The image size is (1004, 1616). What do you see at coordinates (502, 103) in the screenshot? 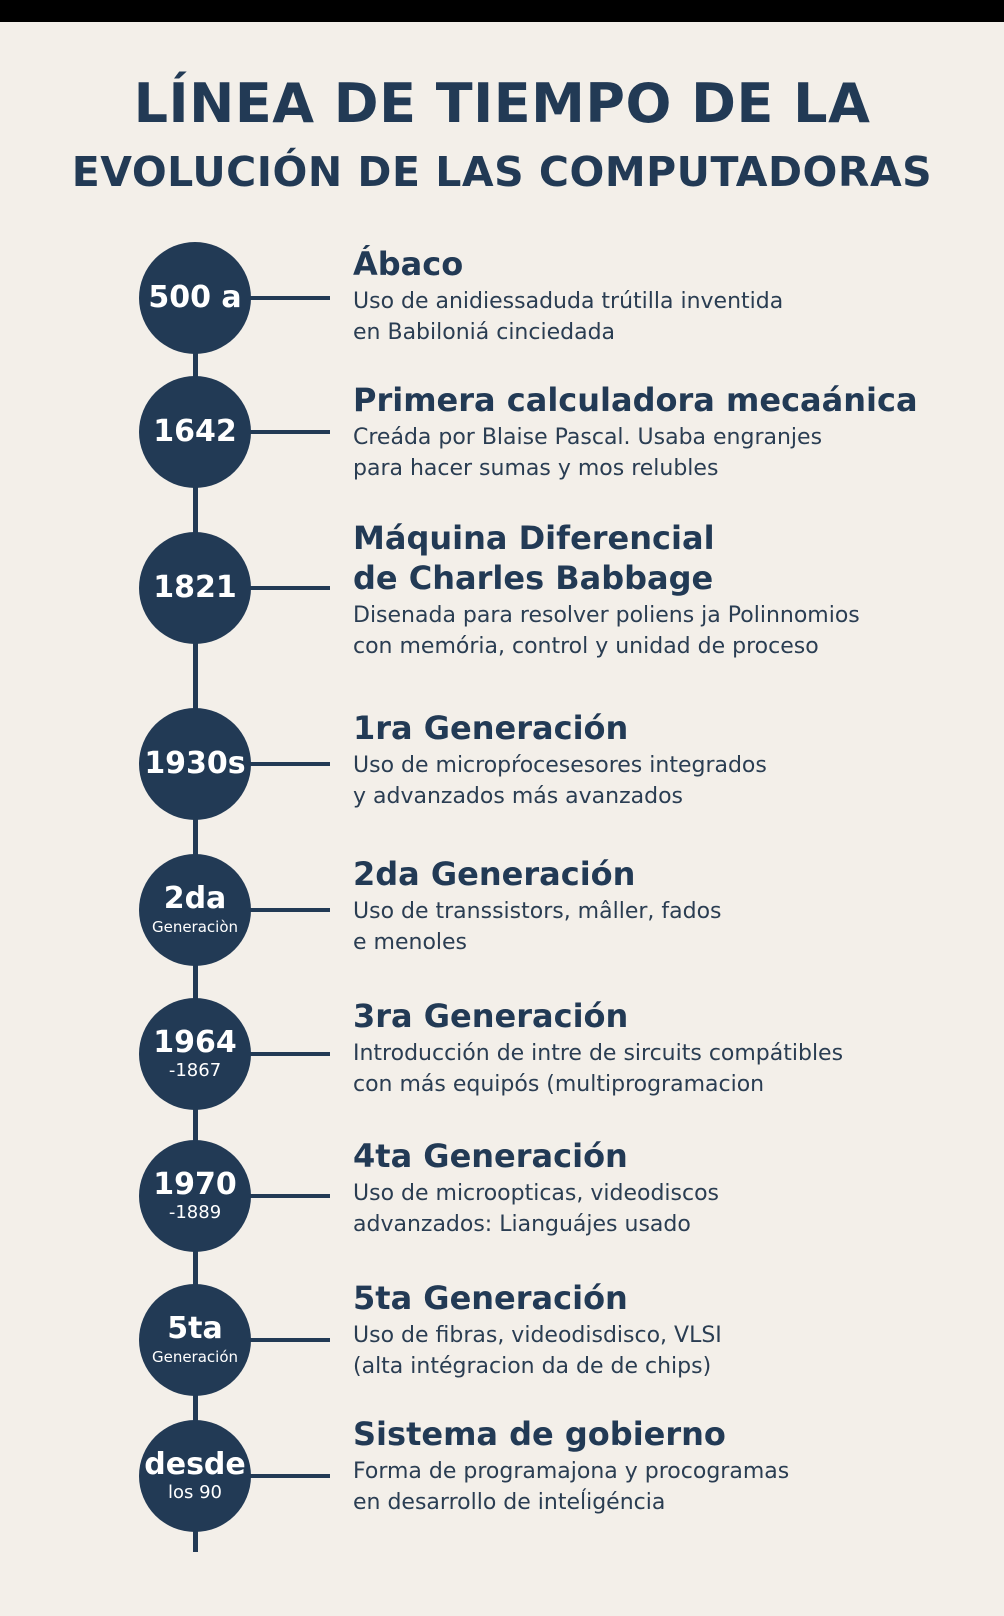
I see `title-line-1: LÍNEA DE TIEMPO DE LA` at bounding box center [502, 103].